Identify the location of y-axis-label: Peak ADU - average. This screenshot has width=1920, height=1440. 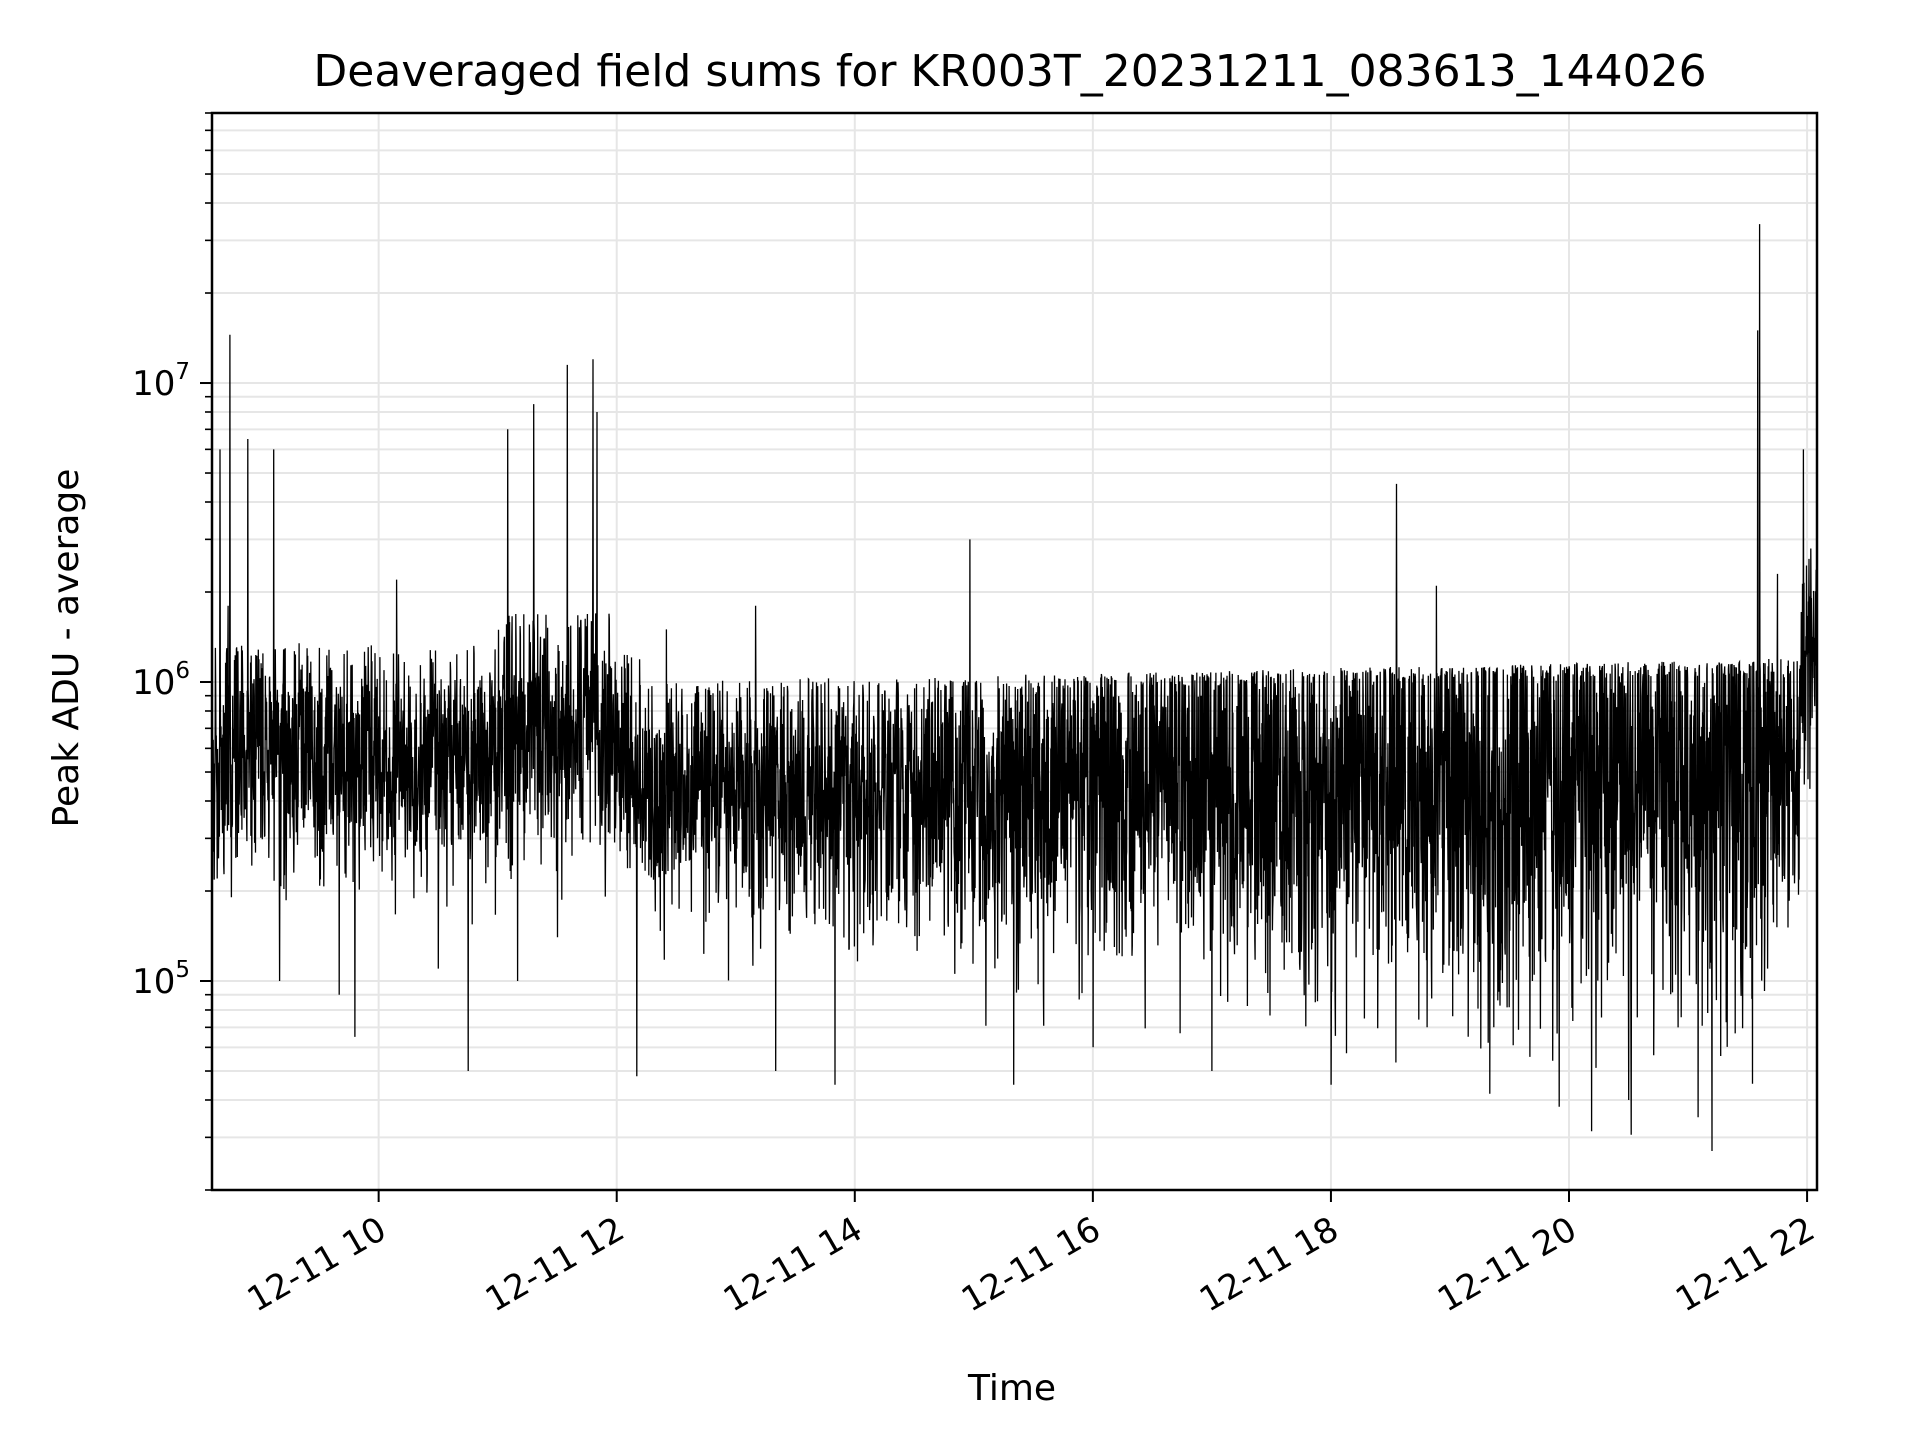
(66, 648).